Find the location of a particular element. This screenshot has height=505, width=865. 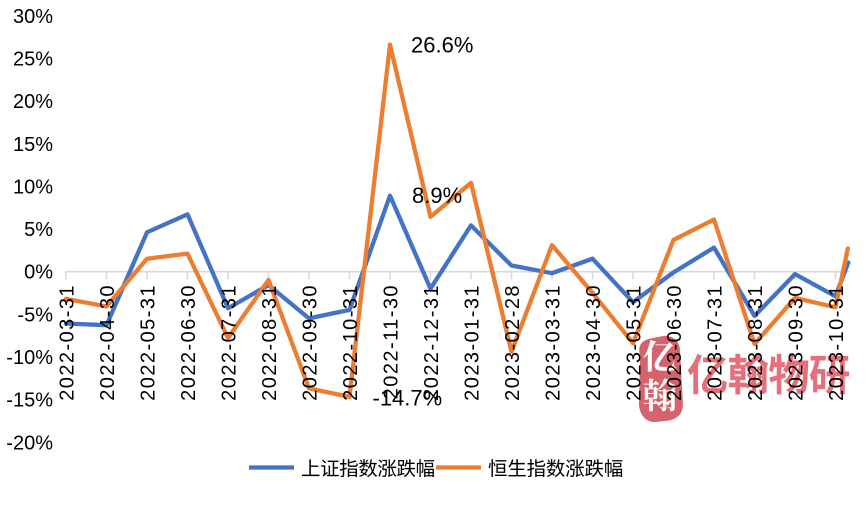

svg-text: 2022-04-30 is located at coordinates (108, 342).